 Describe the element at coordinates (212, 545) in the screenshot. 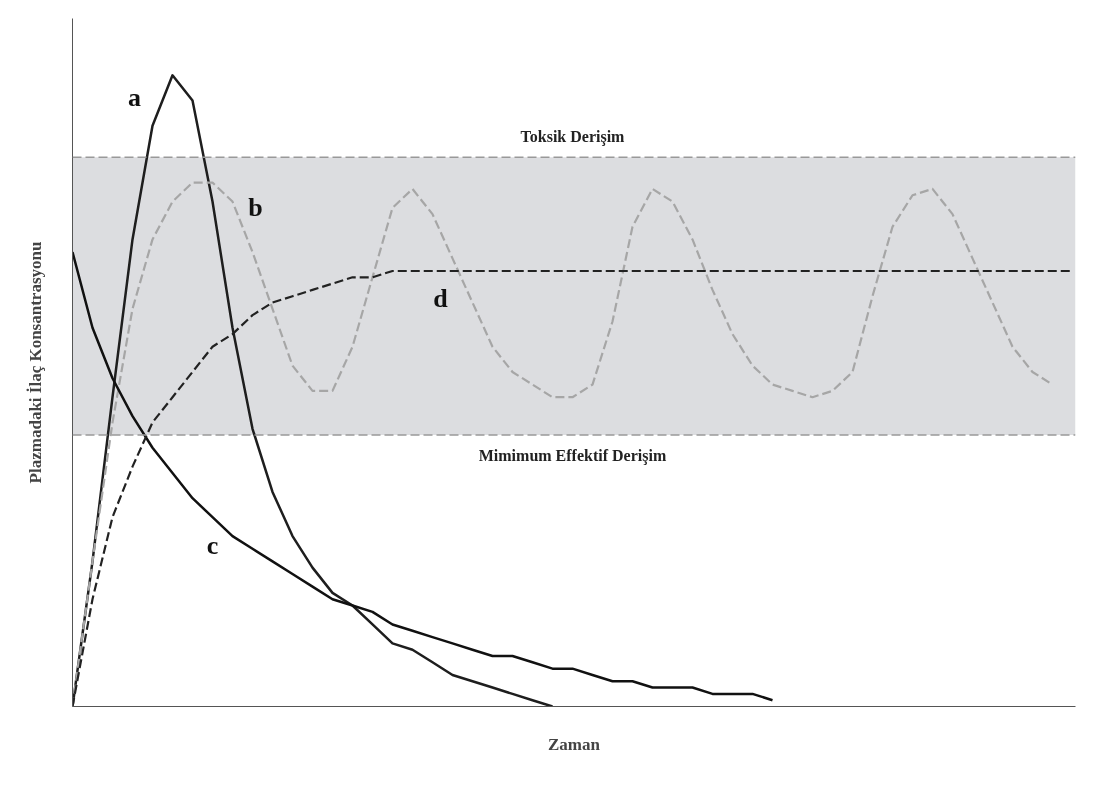

I see `series-label: c` at that location.